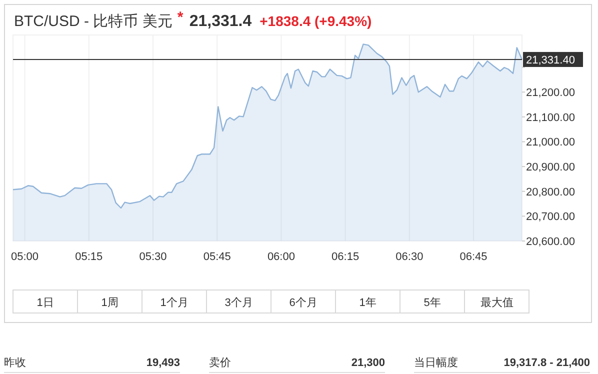  What do you see at coordinates (45, 303) in the screenshot?
I see `text: 1日` at bounding box center [45, 303].